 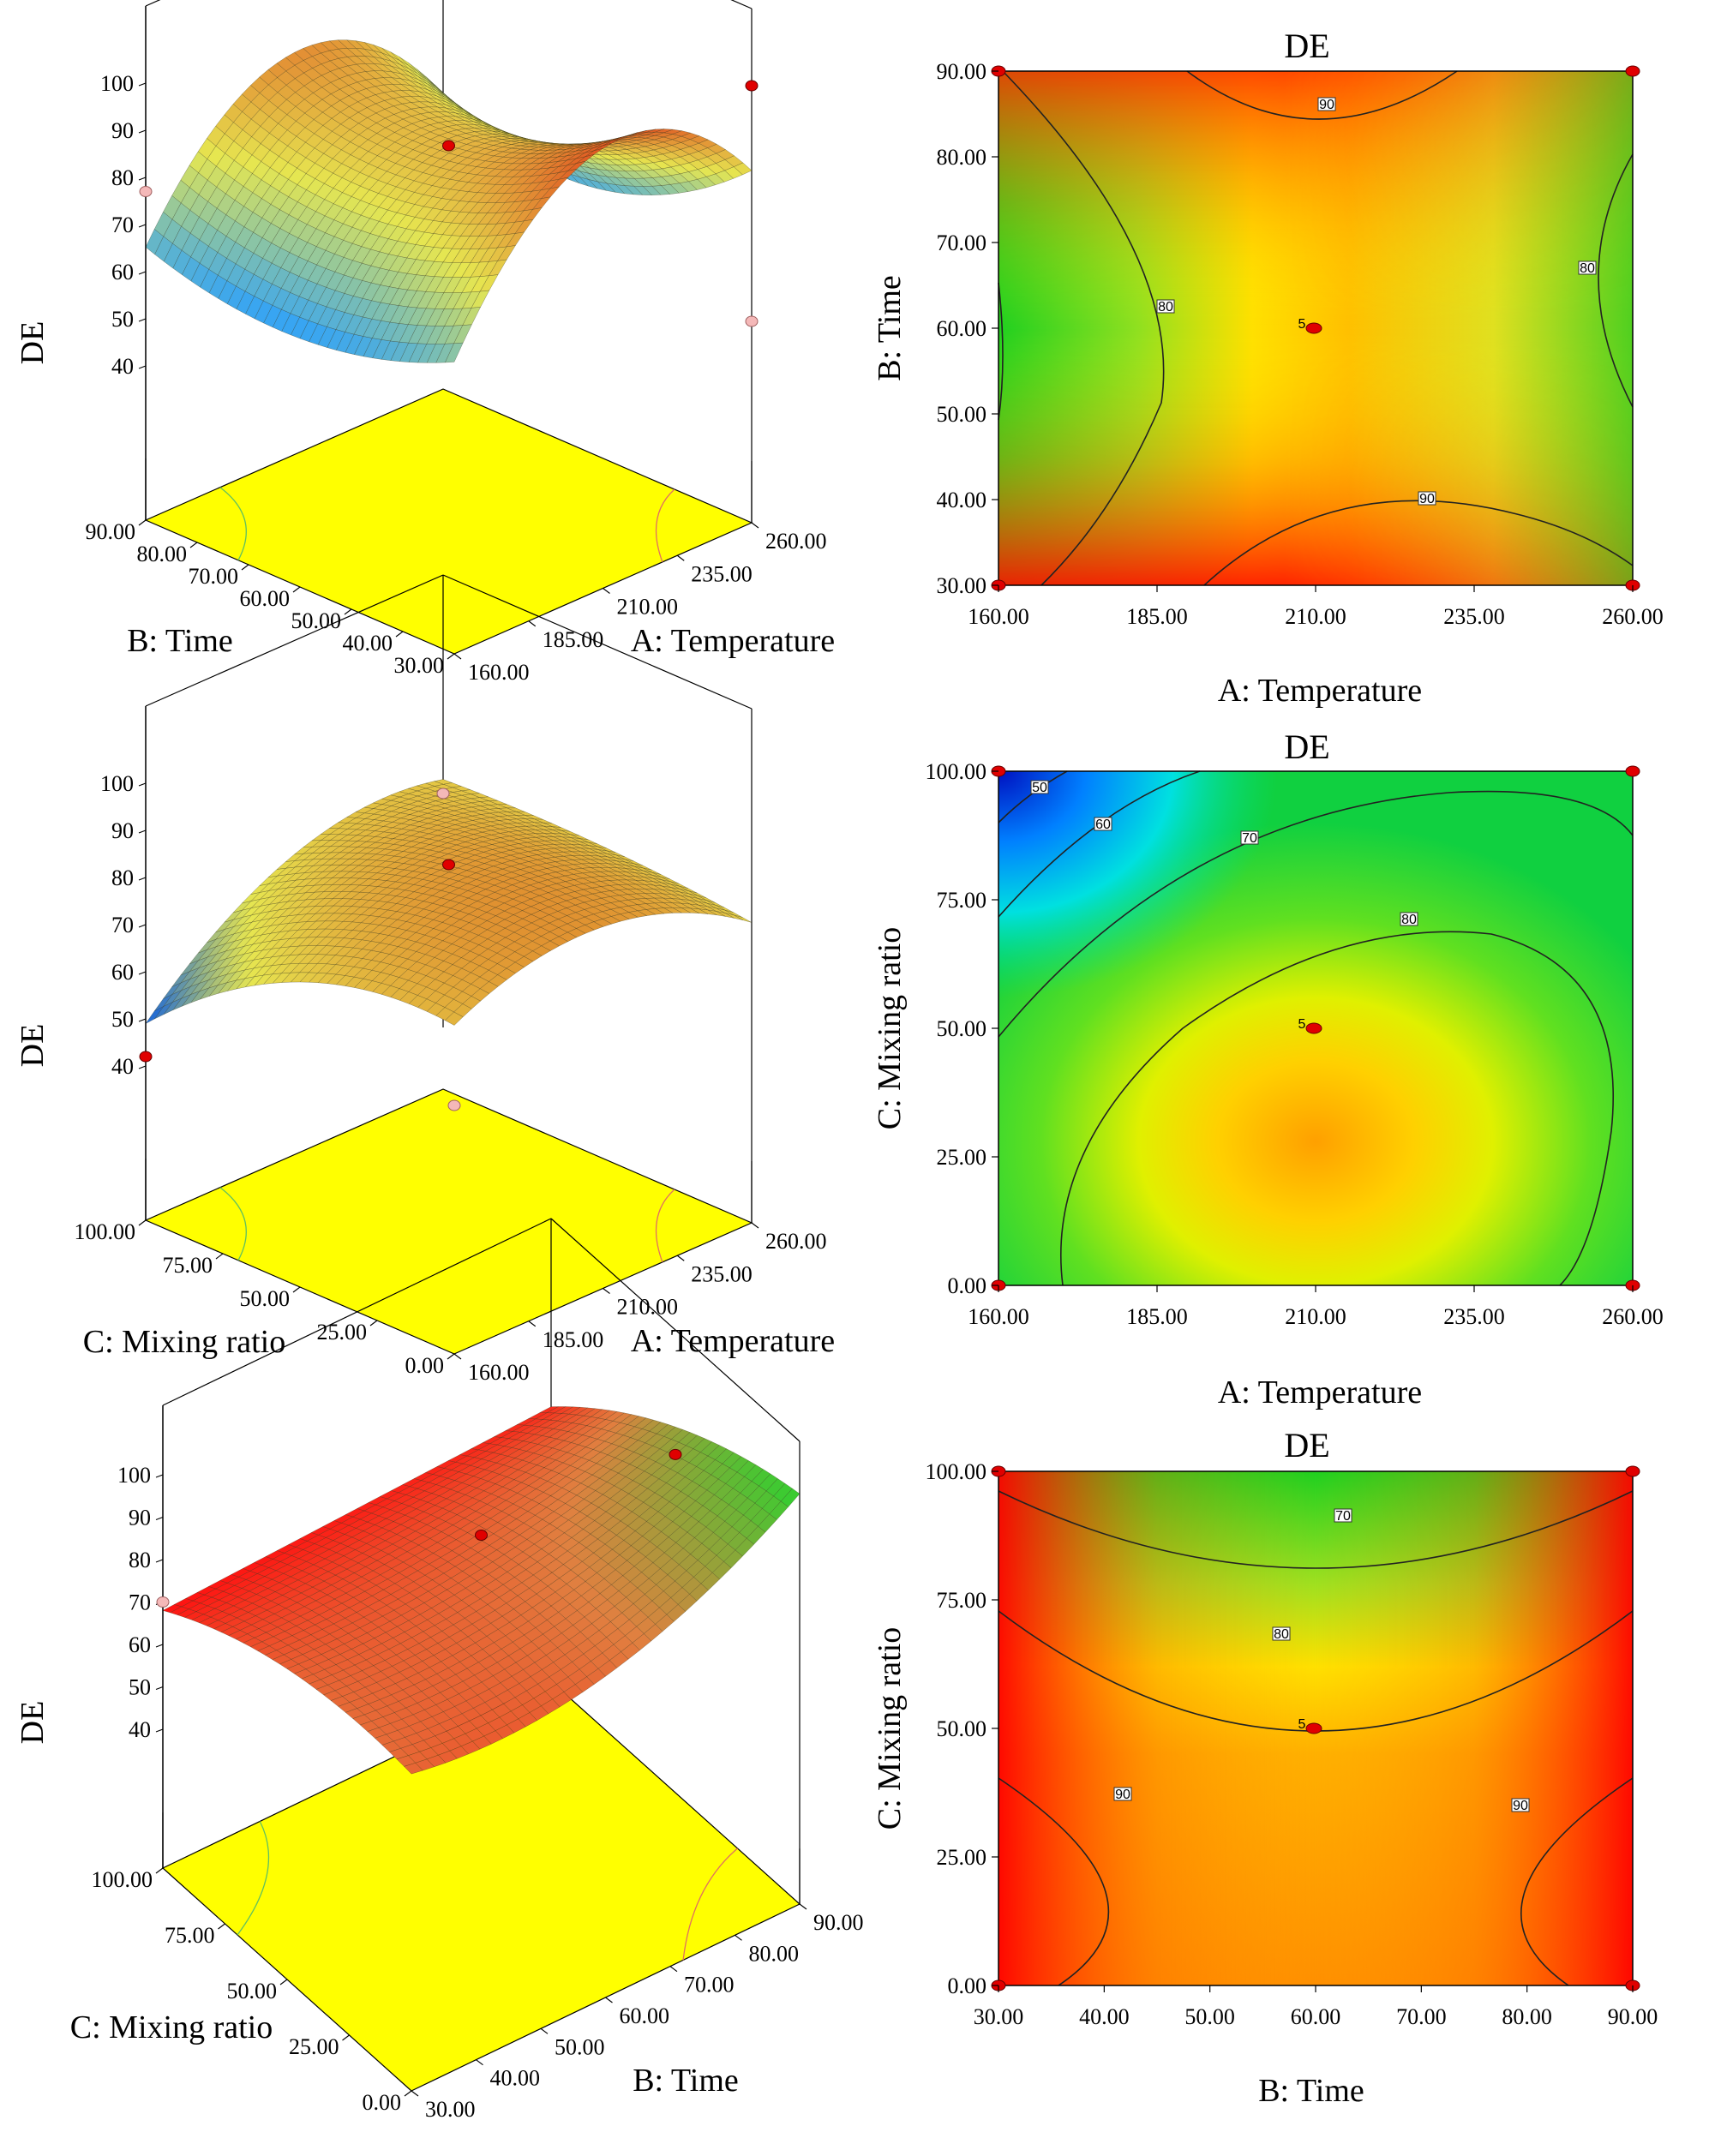 I want to click on z-axis-label: DE, so click(x=33, y=1046).